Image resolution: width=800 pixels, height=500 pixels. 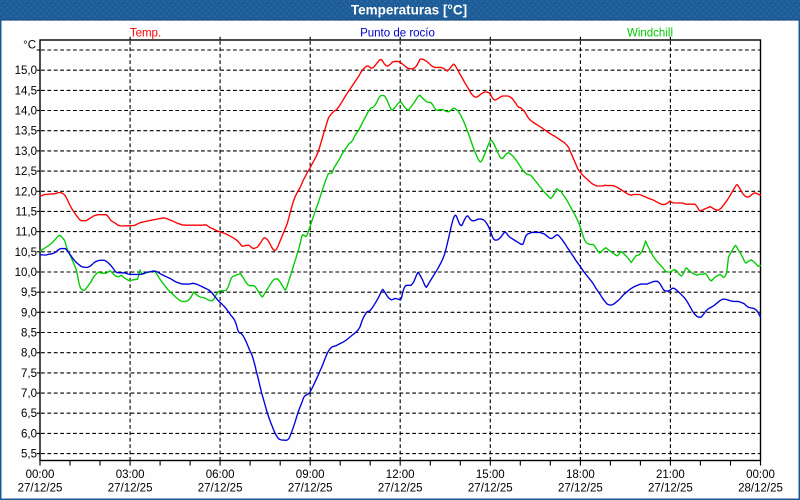 What do you see at coordinates (400, 475) in the screenshot?
I see `svg-text: 12:00` at bounding box center [400, 475].